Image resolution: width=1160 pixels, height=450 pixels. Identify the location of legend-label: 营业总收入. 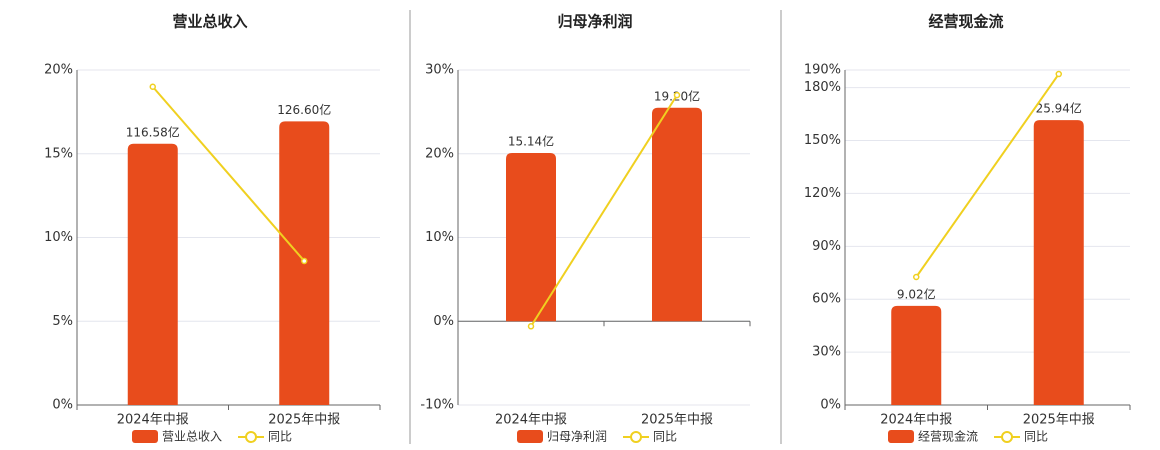
(192, 437).